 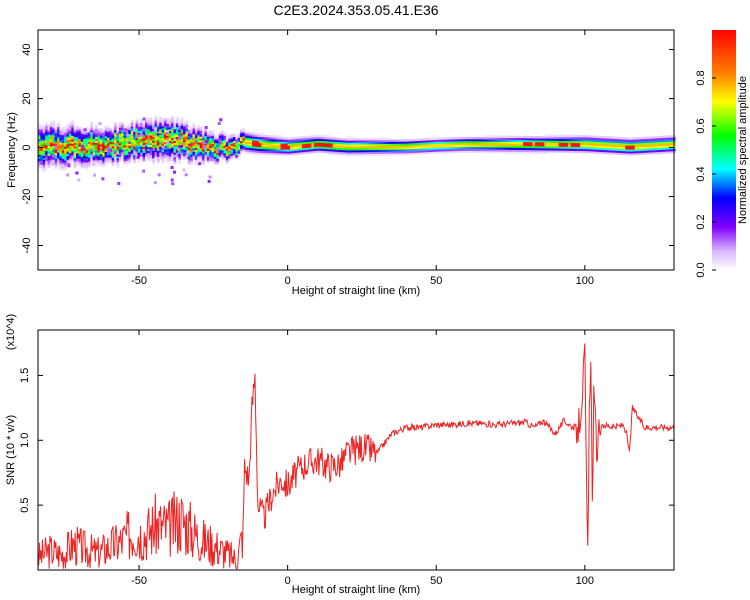 I want to click on y-tick-label: 20, so click(x=27, y=98).